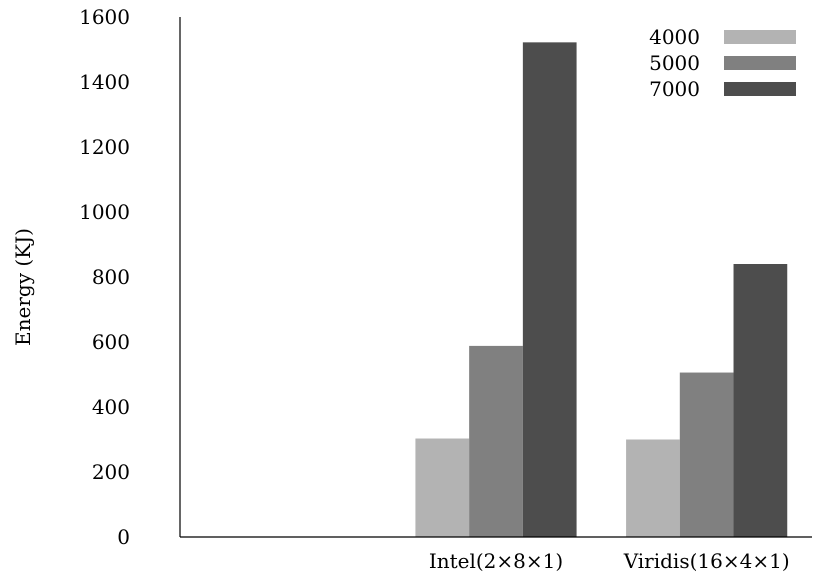 The width and height of the screenshot is (817, 577). Describe the element at coordinates (442, 487) in the screenshot. I see `bar-Intel(2×8×1)-4000` at that location.